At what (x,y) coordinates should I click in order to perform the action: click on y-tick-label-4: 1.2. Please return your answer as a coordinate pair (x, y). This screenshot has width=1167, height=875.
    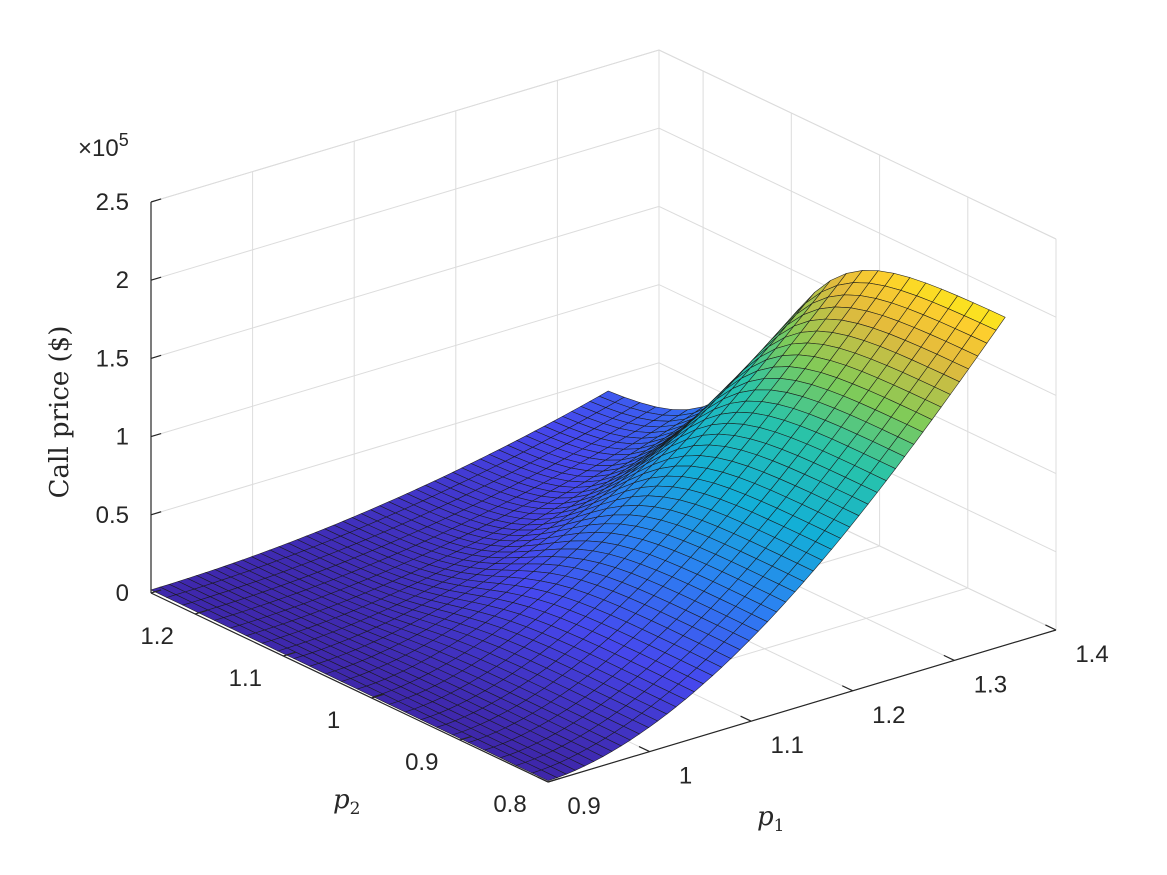
    Looking at the image, I should click on (156, 636).